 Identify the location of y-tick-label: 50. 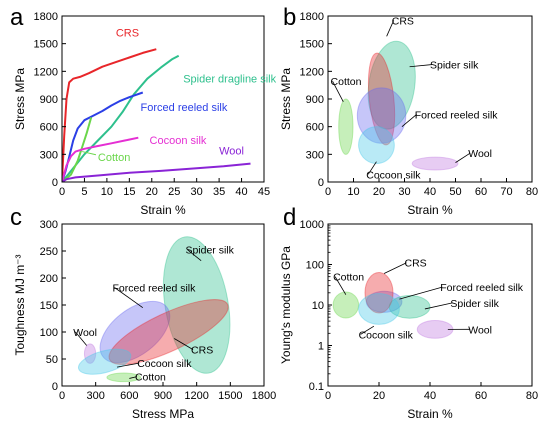
(52, 360).